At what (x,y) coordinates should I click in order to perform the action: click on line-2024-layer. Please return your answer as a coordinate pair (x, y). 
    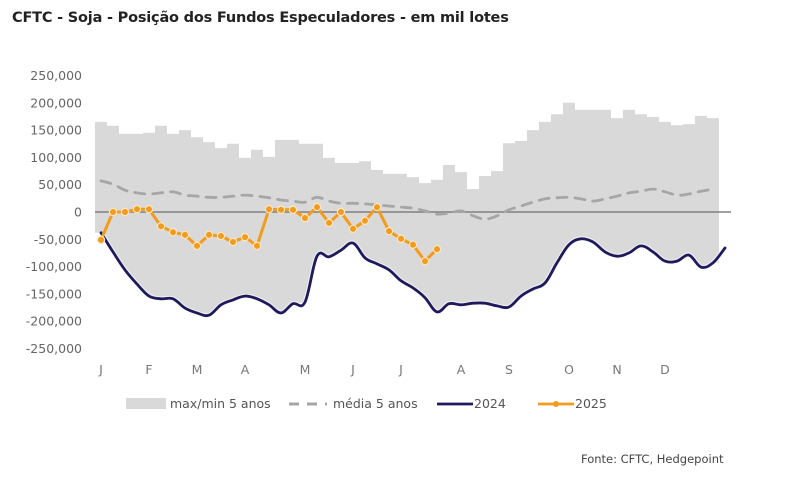
    Looking at the image, I should click on (412, 275).